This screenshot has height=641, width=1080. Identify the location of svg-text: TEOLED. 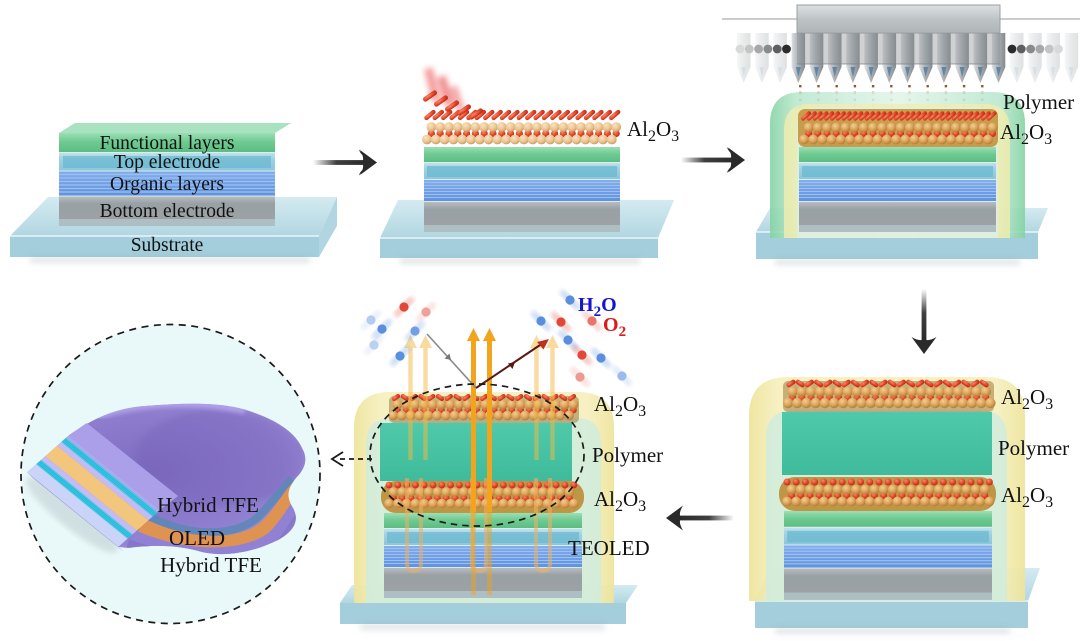
(609, 548).